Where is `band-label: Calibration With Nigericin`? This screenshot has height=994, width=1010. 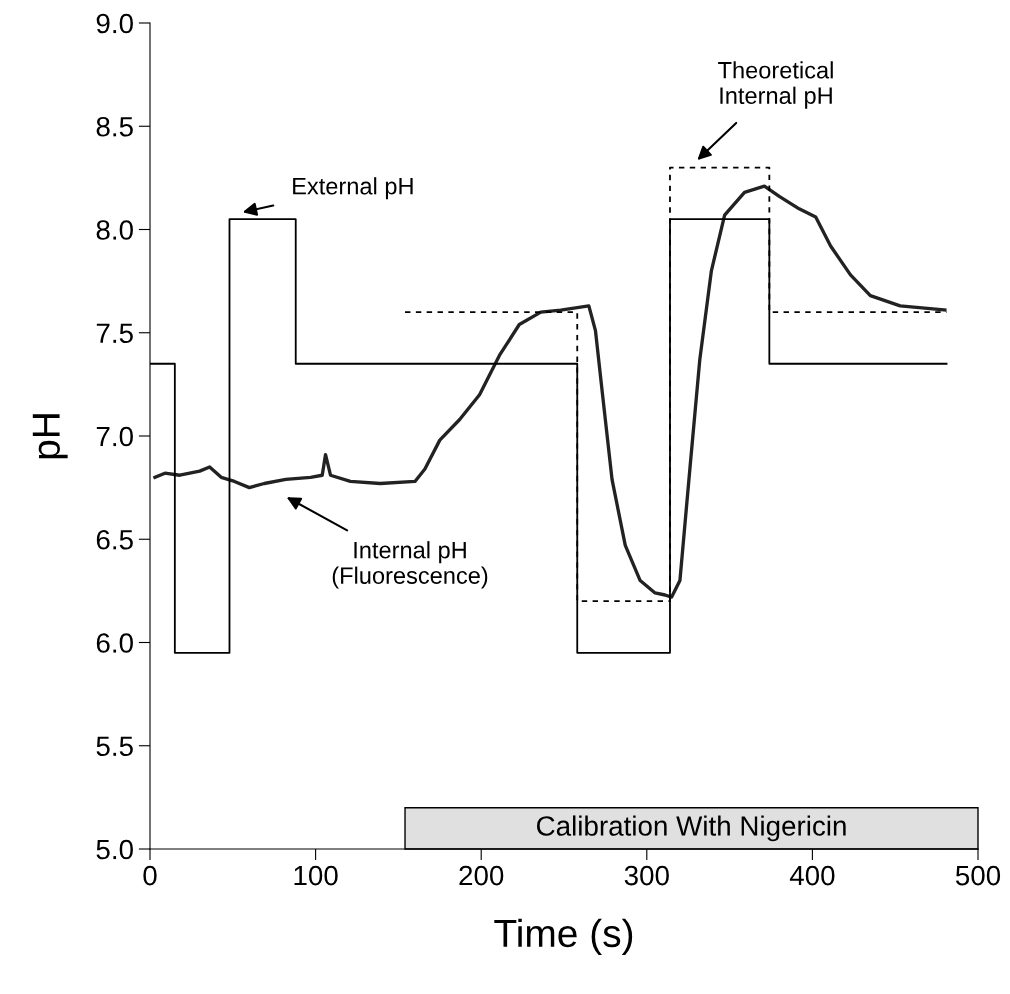
band-label: Calibration With Nigericin is located at coordinates (691, 828).